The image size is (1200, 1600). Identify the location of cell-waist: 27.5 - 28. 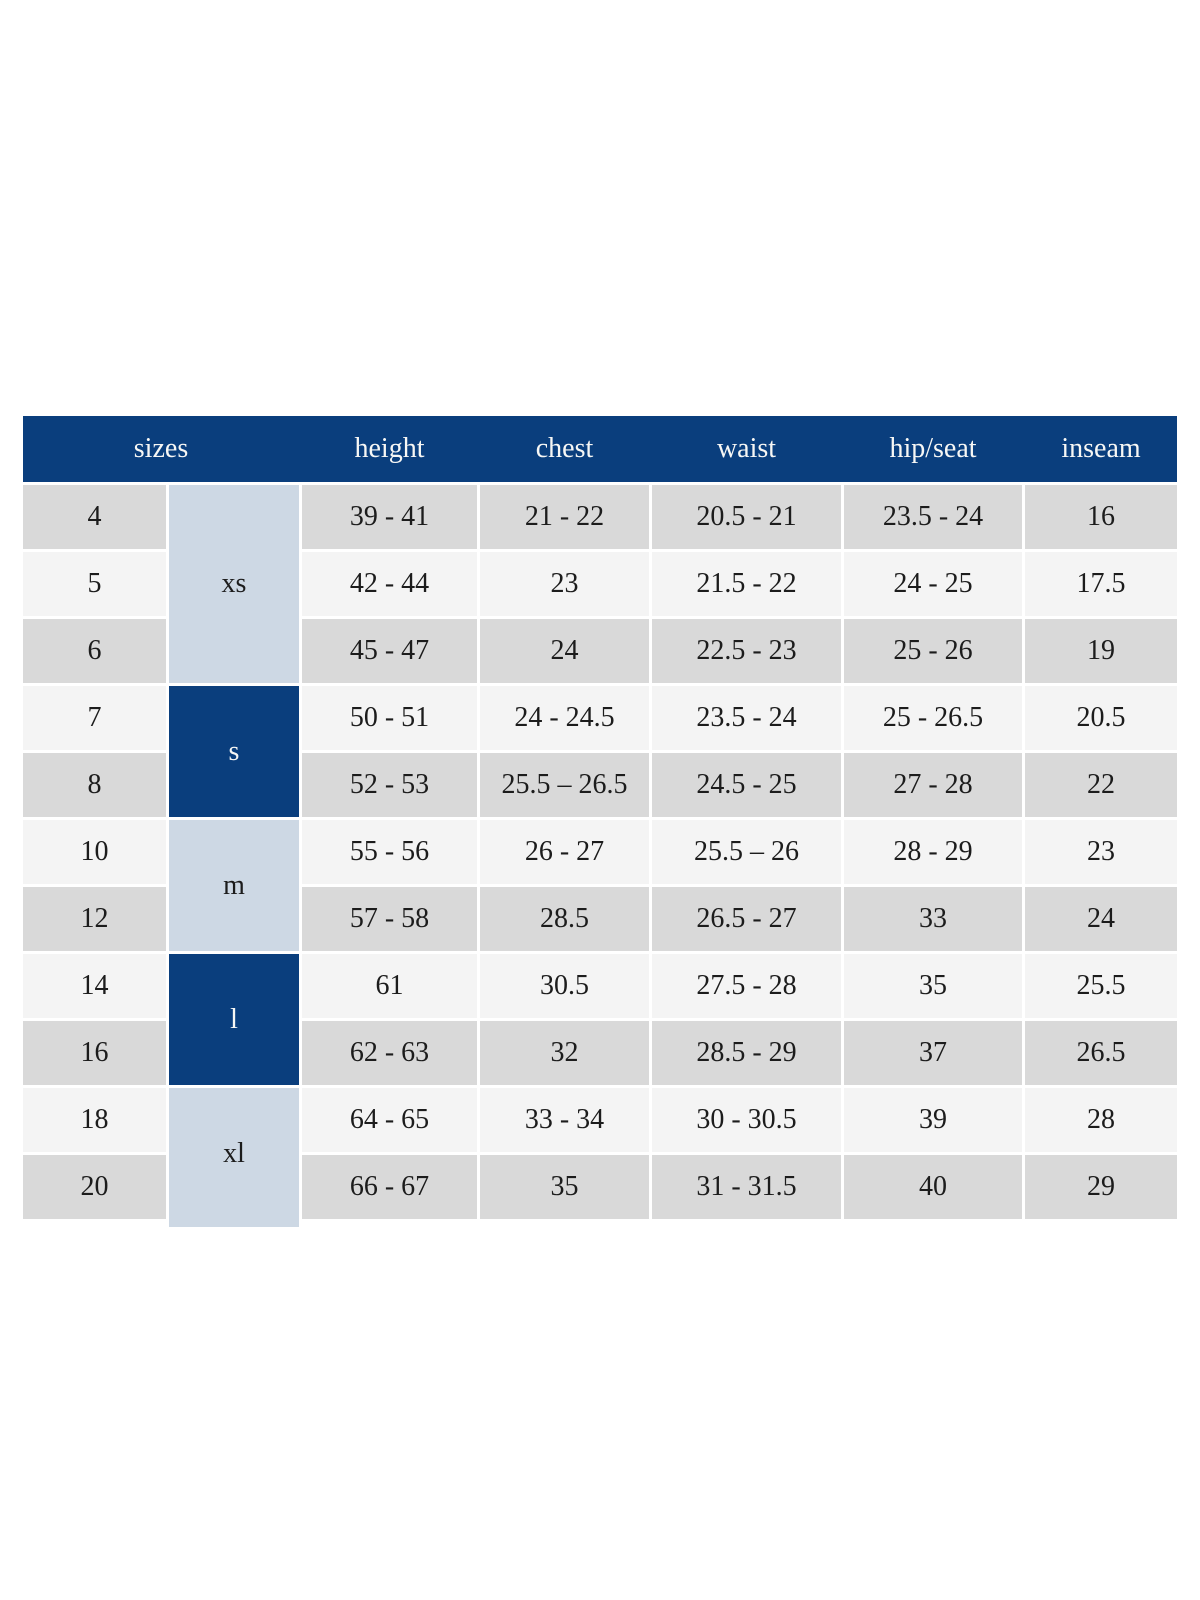
(746, 986).